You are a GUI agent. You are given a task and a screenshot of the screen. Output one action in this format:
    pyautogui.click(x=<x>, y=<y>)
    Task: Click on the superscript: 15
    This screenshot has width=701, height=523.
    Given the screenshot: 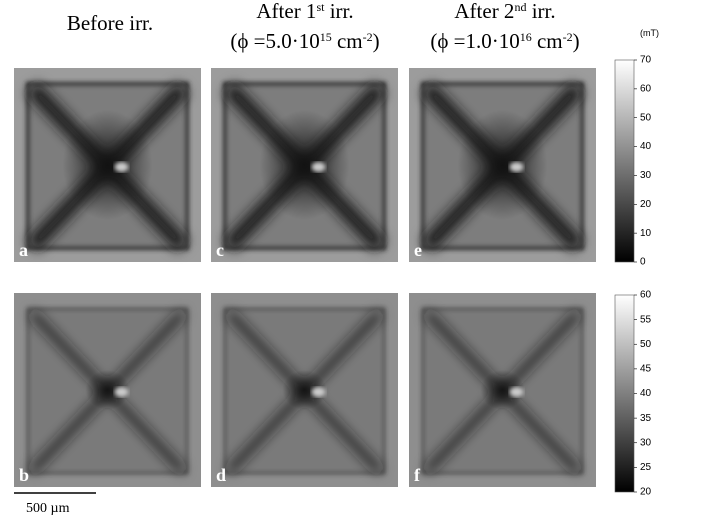 What is the action you would take?
    pyautogui.click(x=326, y=37)
    